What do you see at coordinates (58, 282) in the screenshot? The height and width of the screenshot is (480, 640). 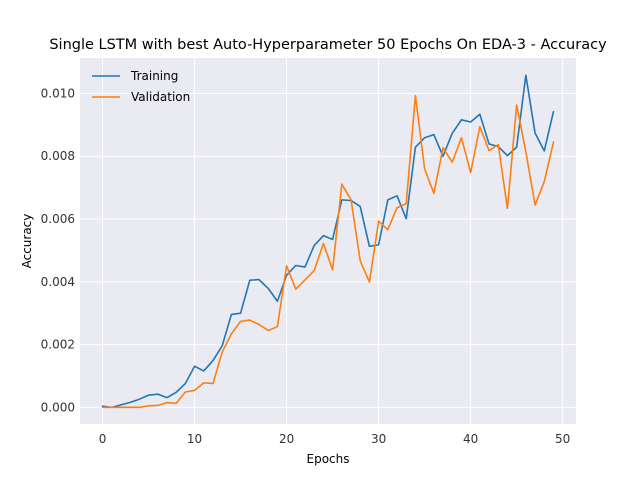 I see `y-tick-label: 0.004` at bounding box center [58, 282].